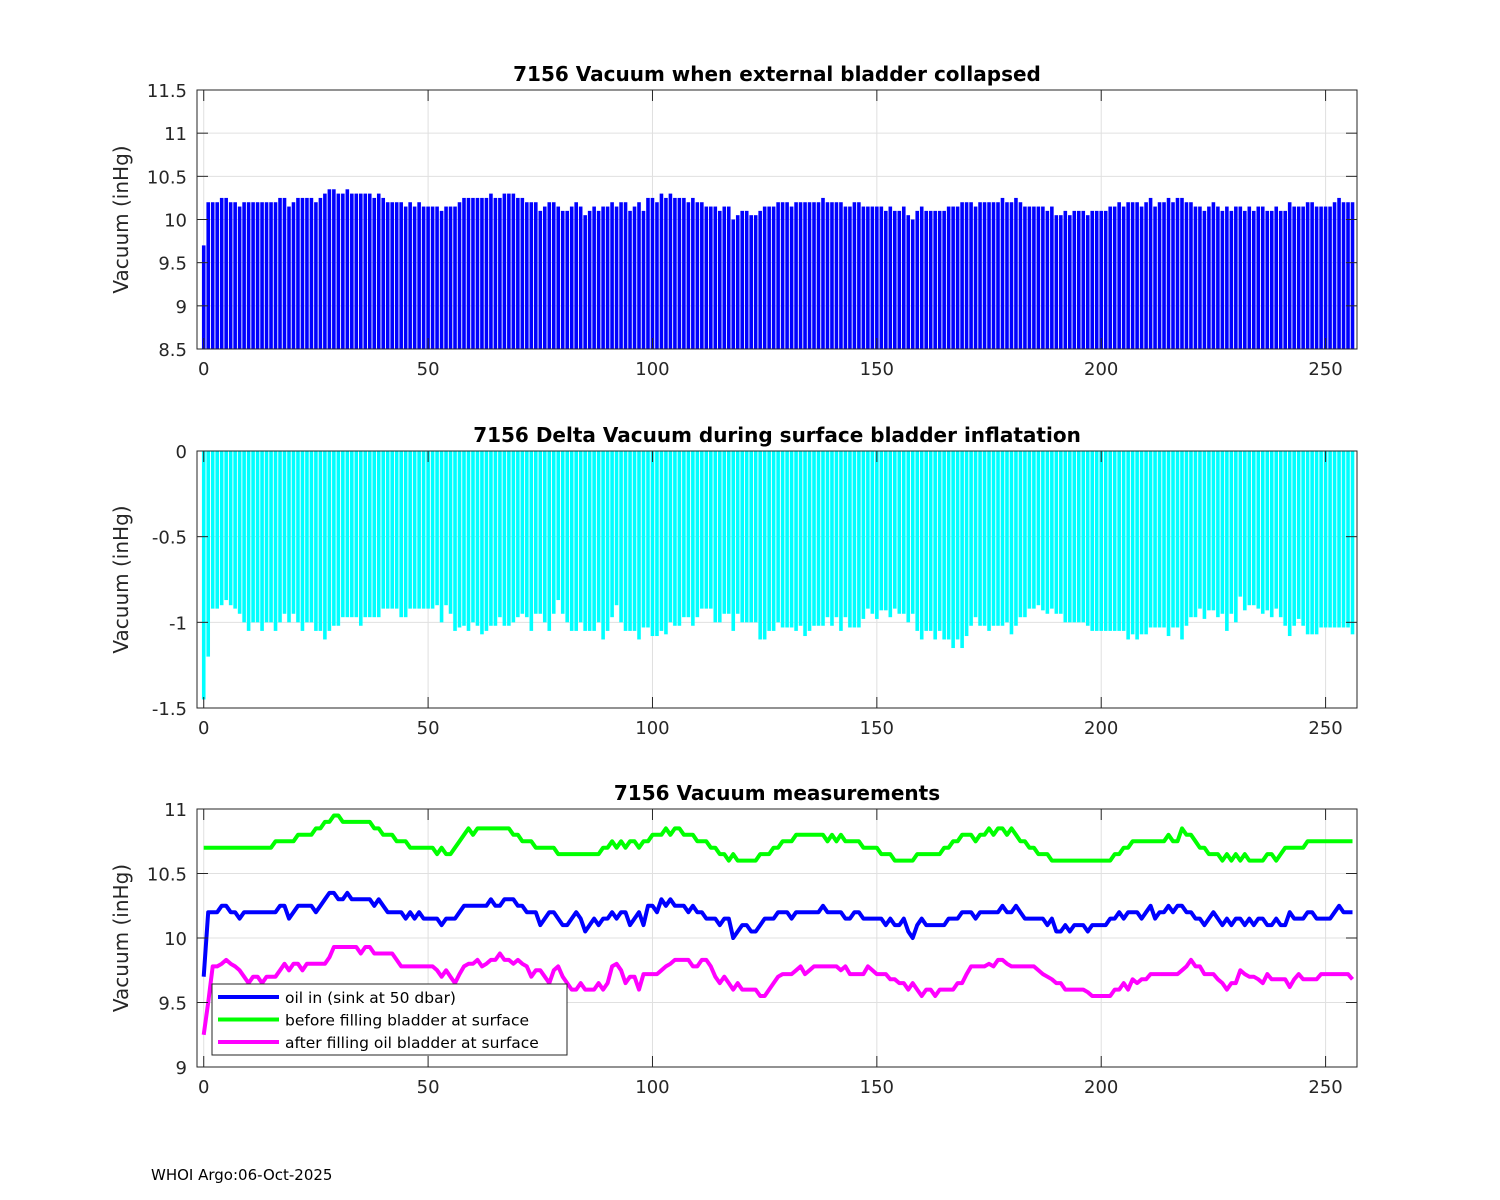 The height and width of the screenshot is (1200, 1500). I want to click on x-tick-label: 200, so click(1101, 1087).